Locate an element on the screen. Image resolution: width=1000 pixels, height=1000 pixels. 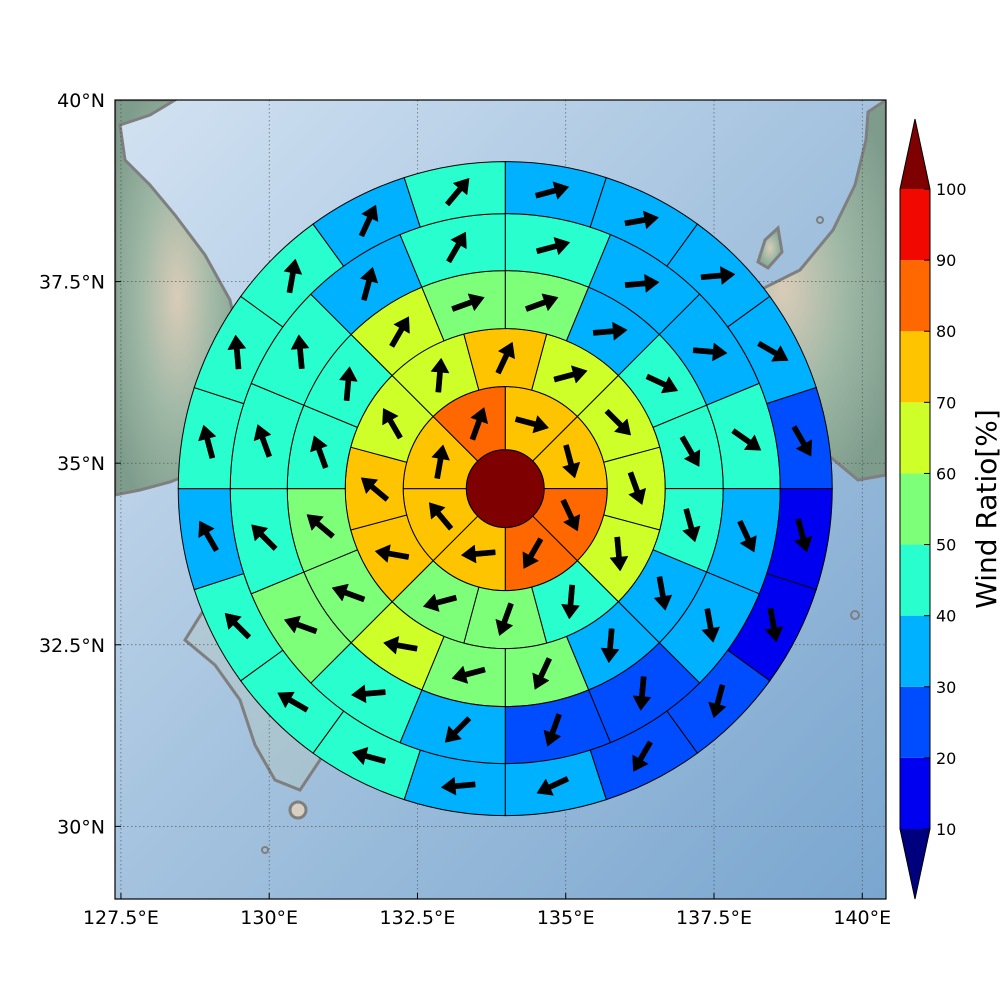
colorbar-tick-label-3: 40 is located at coordinates (946, 616).